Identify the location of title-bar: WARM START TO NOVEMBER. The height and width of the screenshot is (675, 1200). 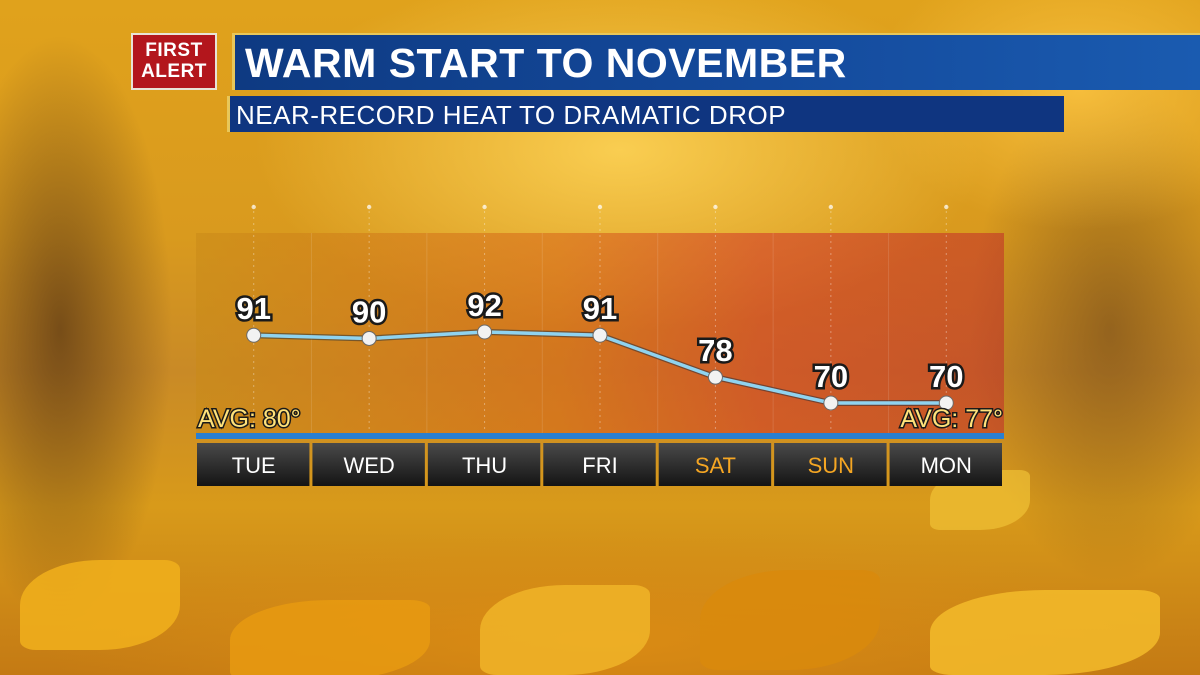
(716, 61).